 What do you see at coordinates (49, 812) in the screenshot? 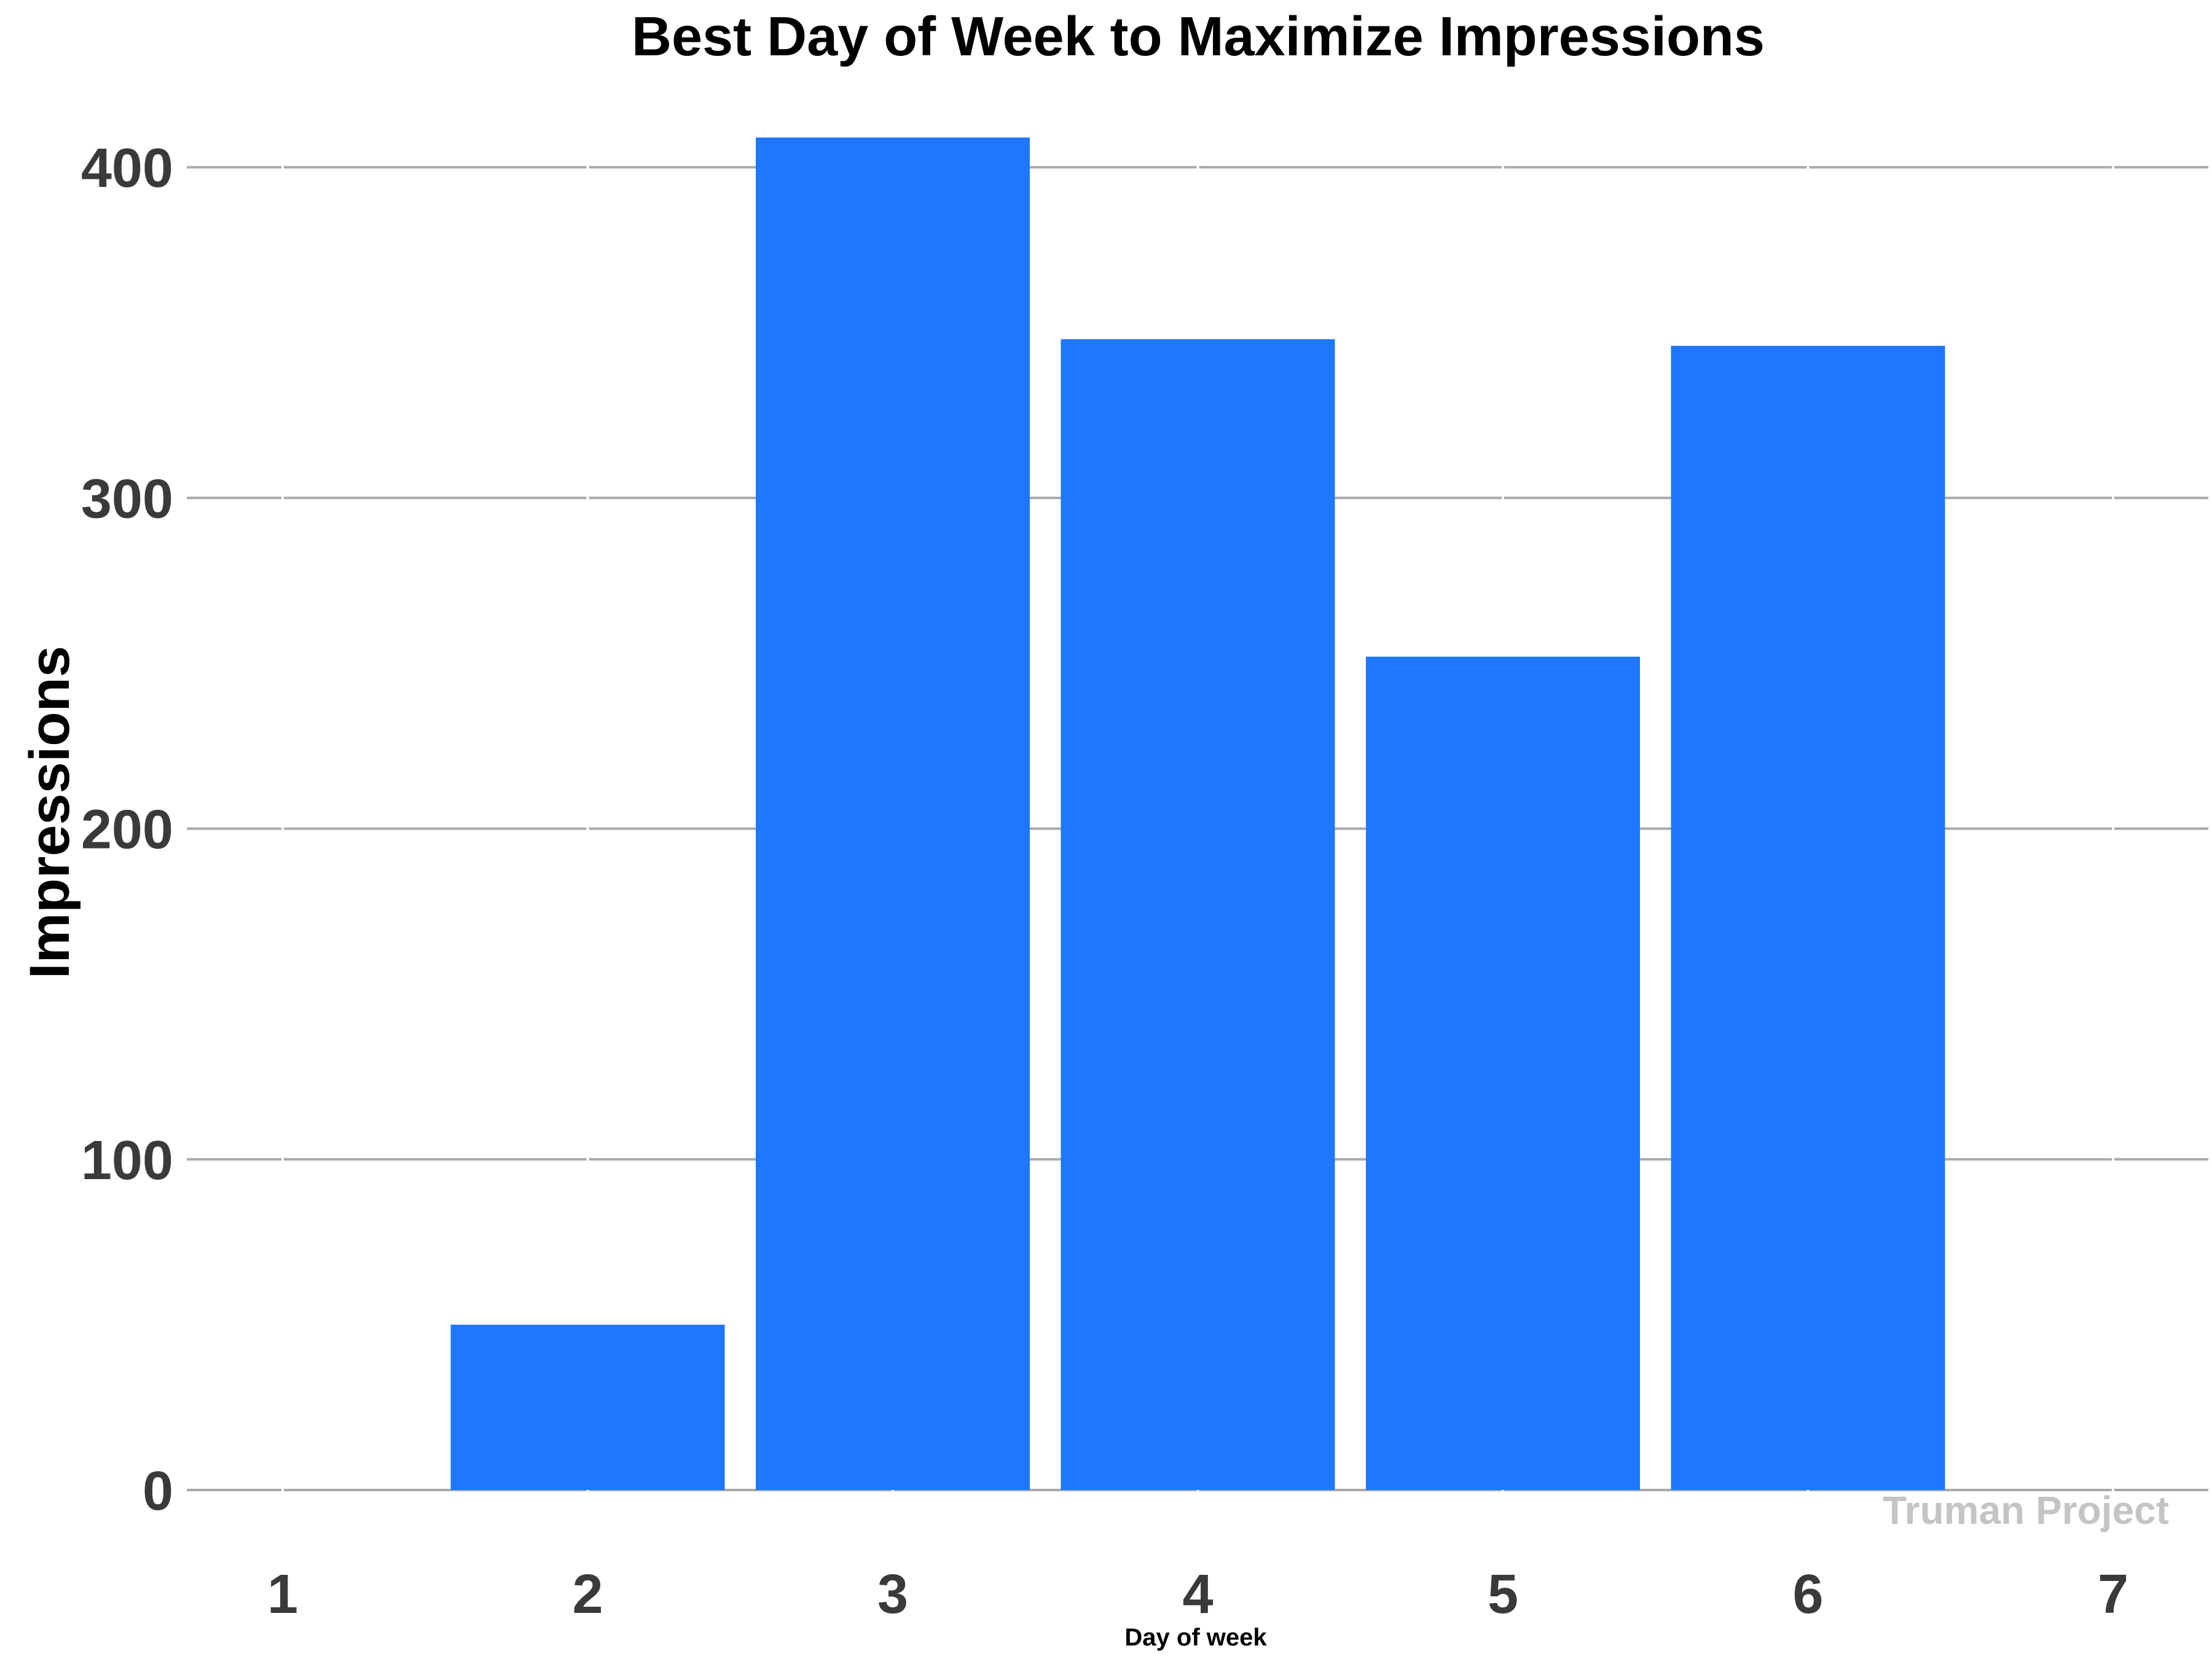
I see `y-axis-label: Impressions` at bounding box center [49, 812].